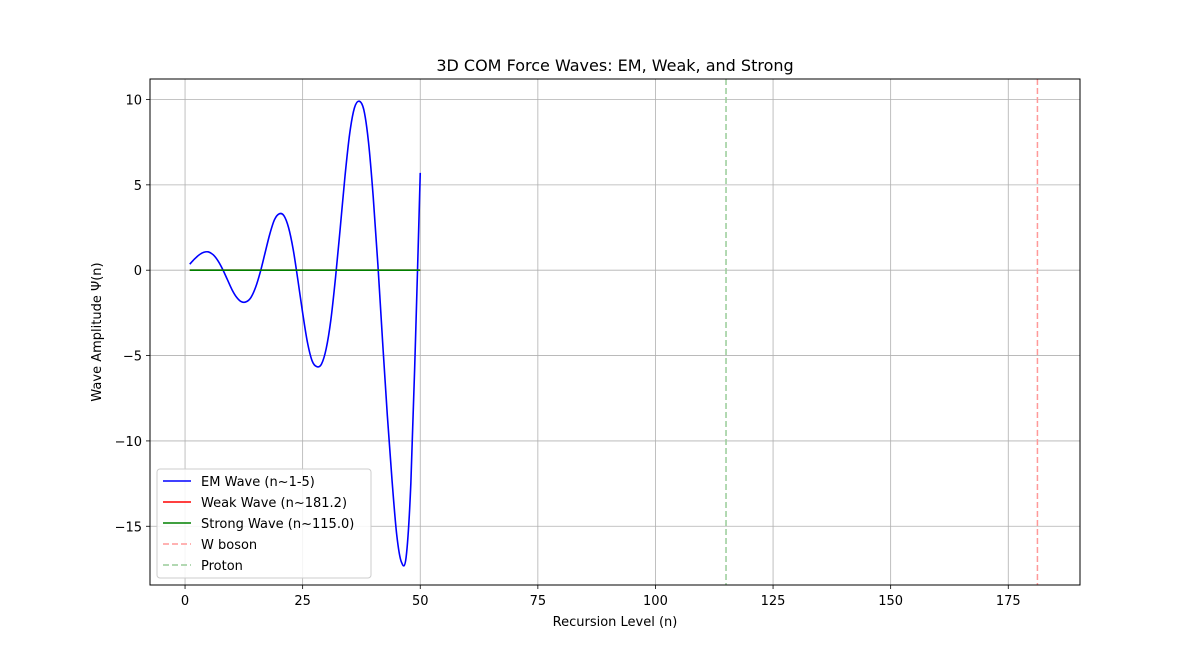 Image resolution: width=1200 pixels, height=661 pixels. I want to click on x-tick-label: 50, so click(420, 601).